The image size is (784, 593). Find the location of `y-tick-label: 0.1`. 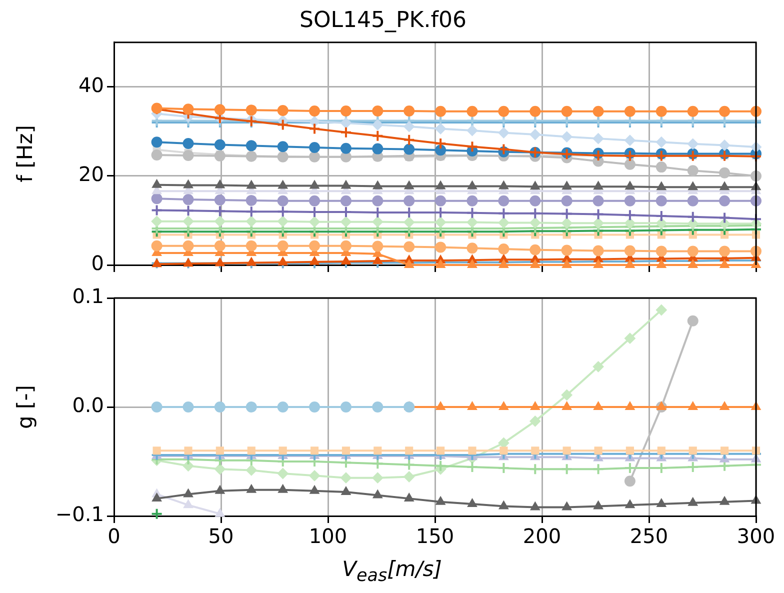

y-tick-label: 0.1 is located at coordinates (88, 296).